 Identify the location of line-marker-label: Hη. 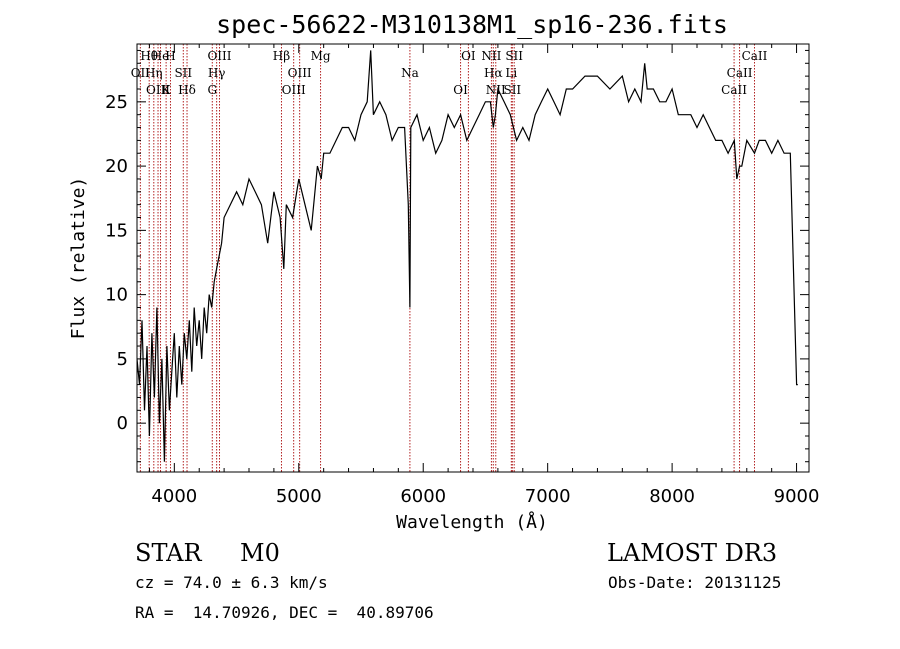
(154, 73).